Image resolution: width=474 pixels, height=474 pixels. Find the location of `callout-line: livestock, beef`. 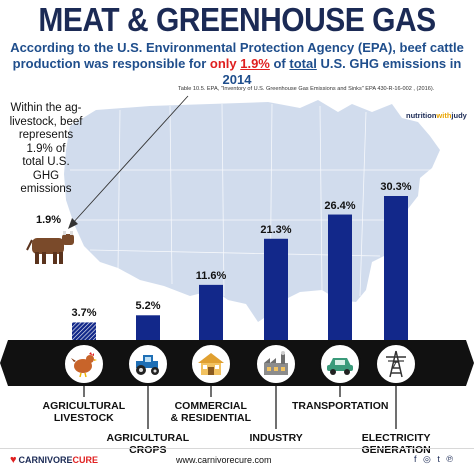

callout-line: livestock, beef is located at coordinates (46, 121).